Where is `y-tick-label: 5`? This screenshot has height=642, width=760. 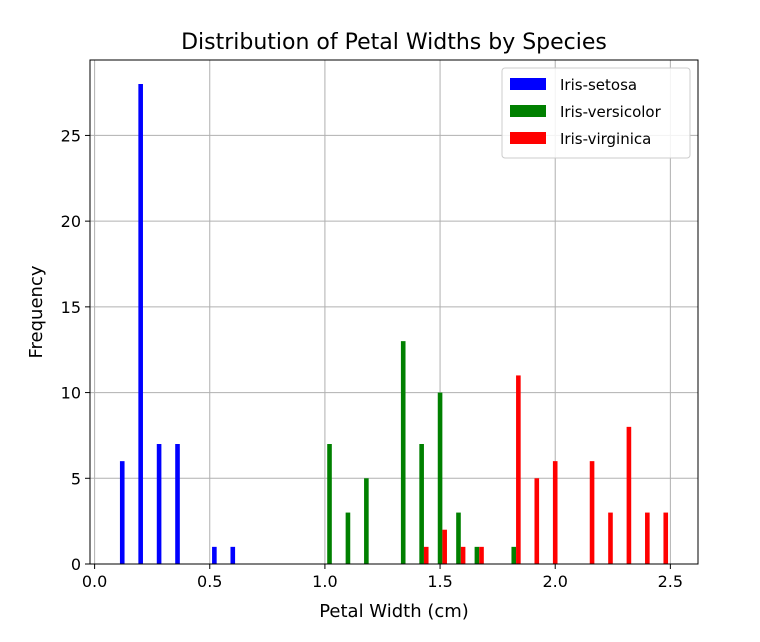
y-tick-label: 5 is located at coordinates (76, 478).